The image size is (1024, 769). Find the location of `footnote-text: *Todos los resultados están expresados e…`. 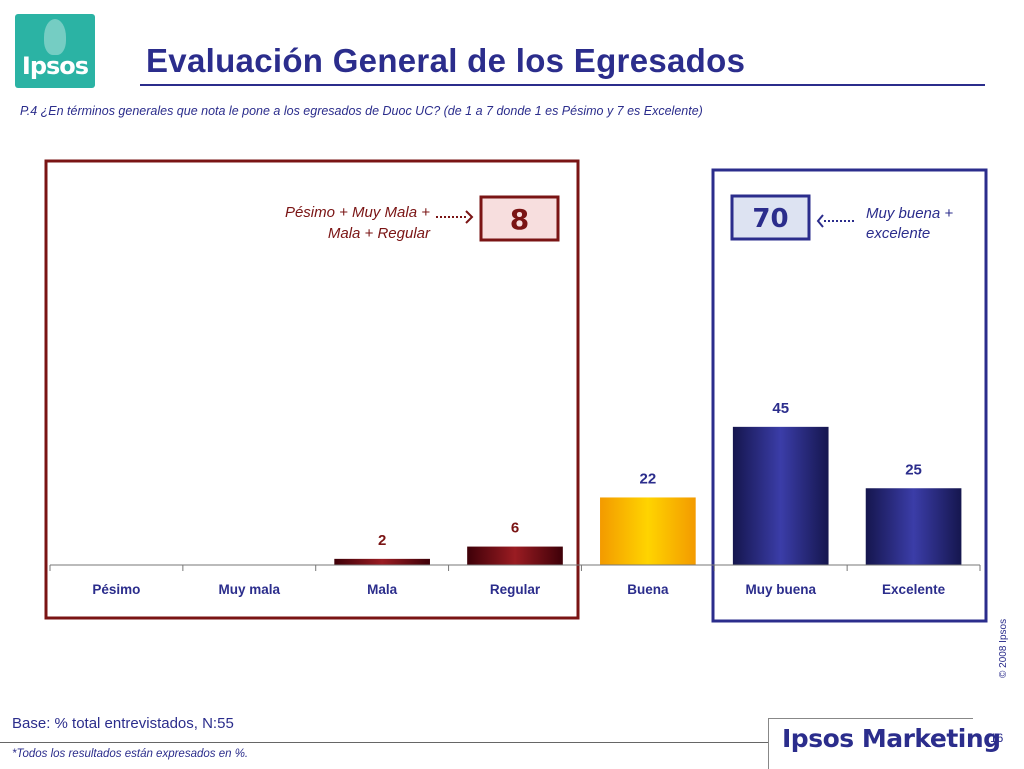

footnote-text: *Todos los resultados están expresados e… is located at coordinates (130, 754).